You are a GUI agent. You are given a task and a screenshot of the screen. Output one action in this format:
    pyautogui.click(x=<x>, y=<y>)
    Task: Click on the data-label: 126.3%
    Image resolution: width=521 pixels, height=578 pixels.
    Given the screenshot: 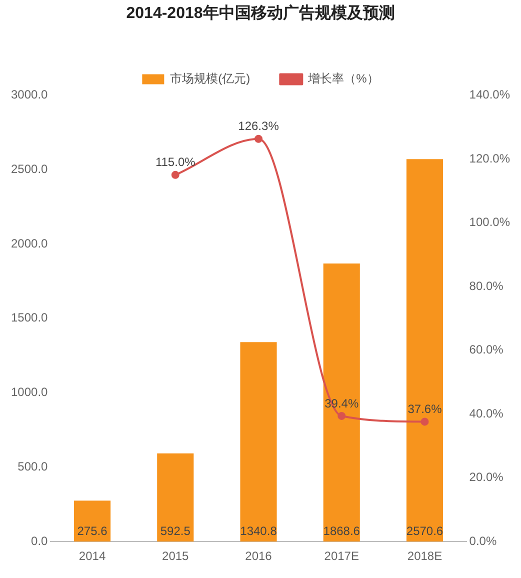 What is the action you would take?
    pyautogui.click(x=259, y=126)
    